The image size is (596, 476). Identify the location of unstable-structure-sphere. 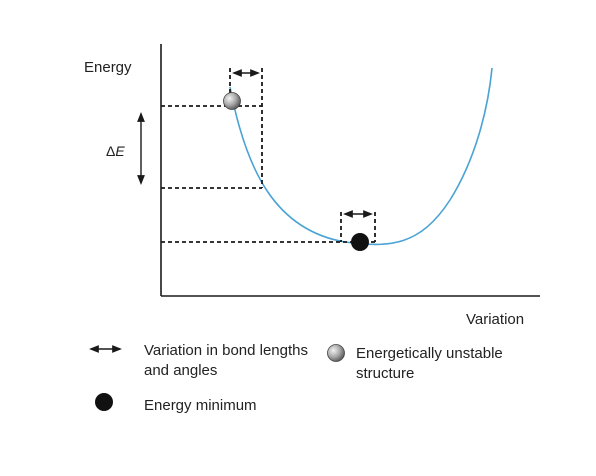
(232, 101).